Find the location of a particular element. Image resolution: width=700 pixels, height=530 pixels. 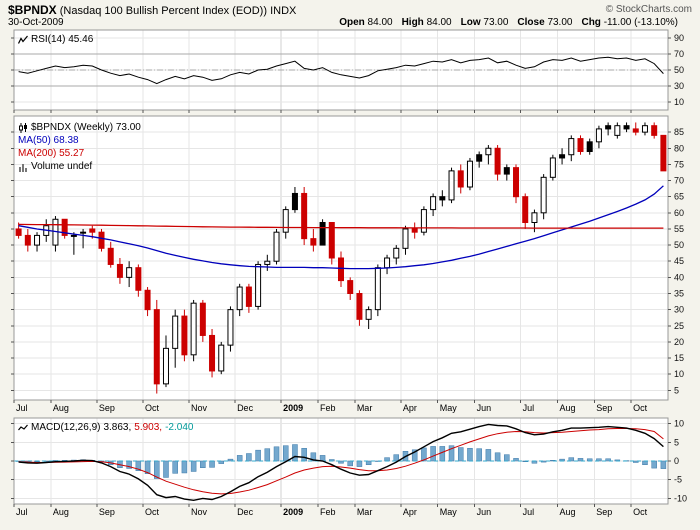

rsi-label: RSI(14) 45.46 is located at coordinates (62, 39).